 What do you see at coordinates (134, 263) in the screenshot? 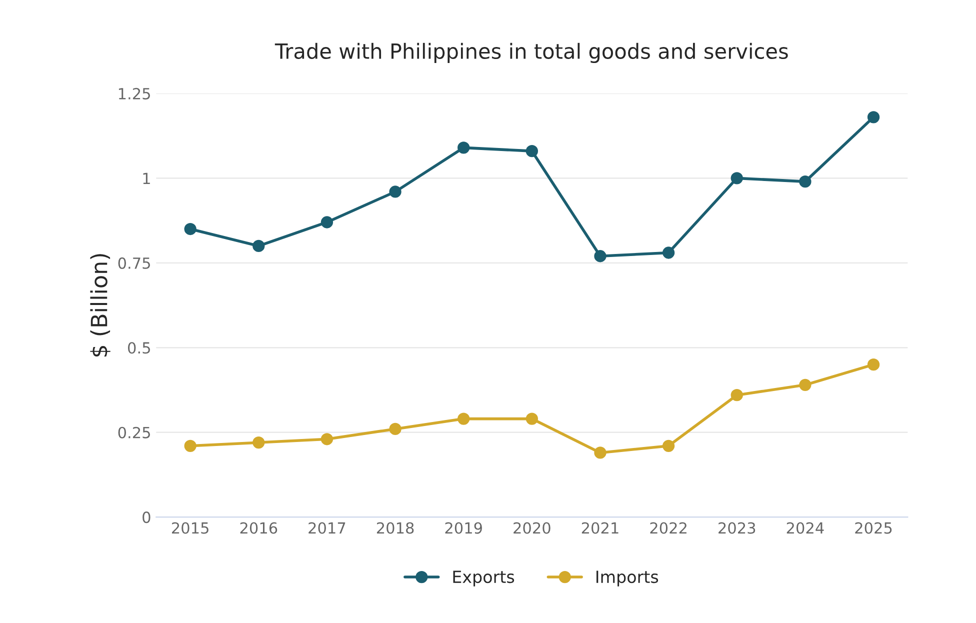
I see `y-tick-label: 0.75` at bounding box center [134, 263].